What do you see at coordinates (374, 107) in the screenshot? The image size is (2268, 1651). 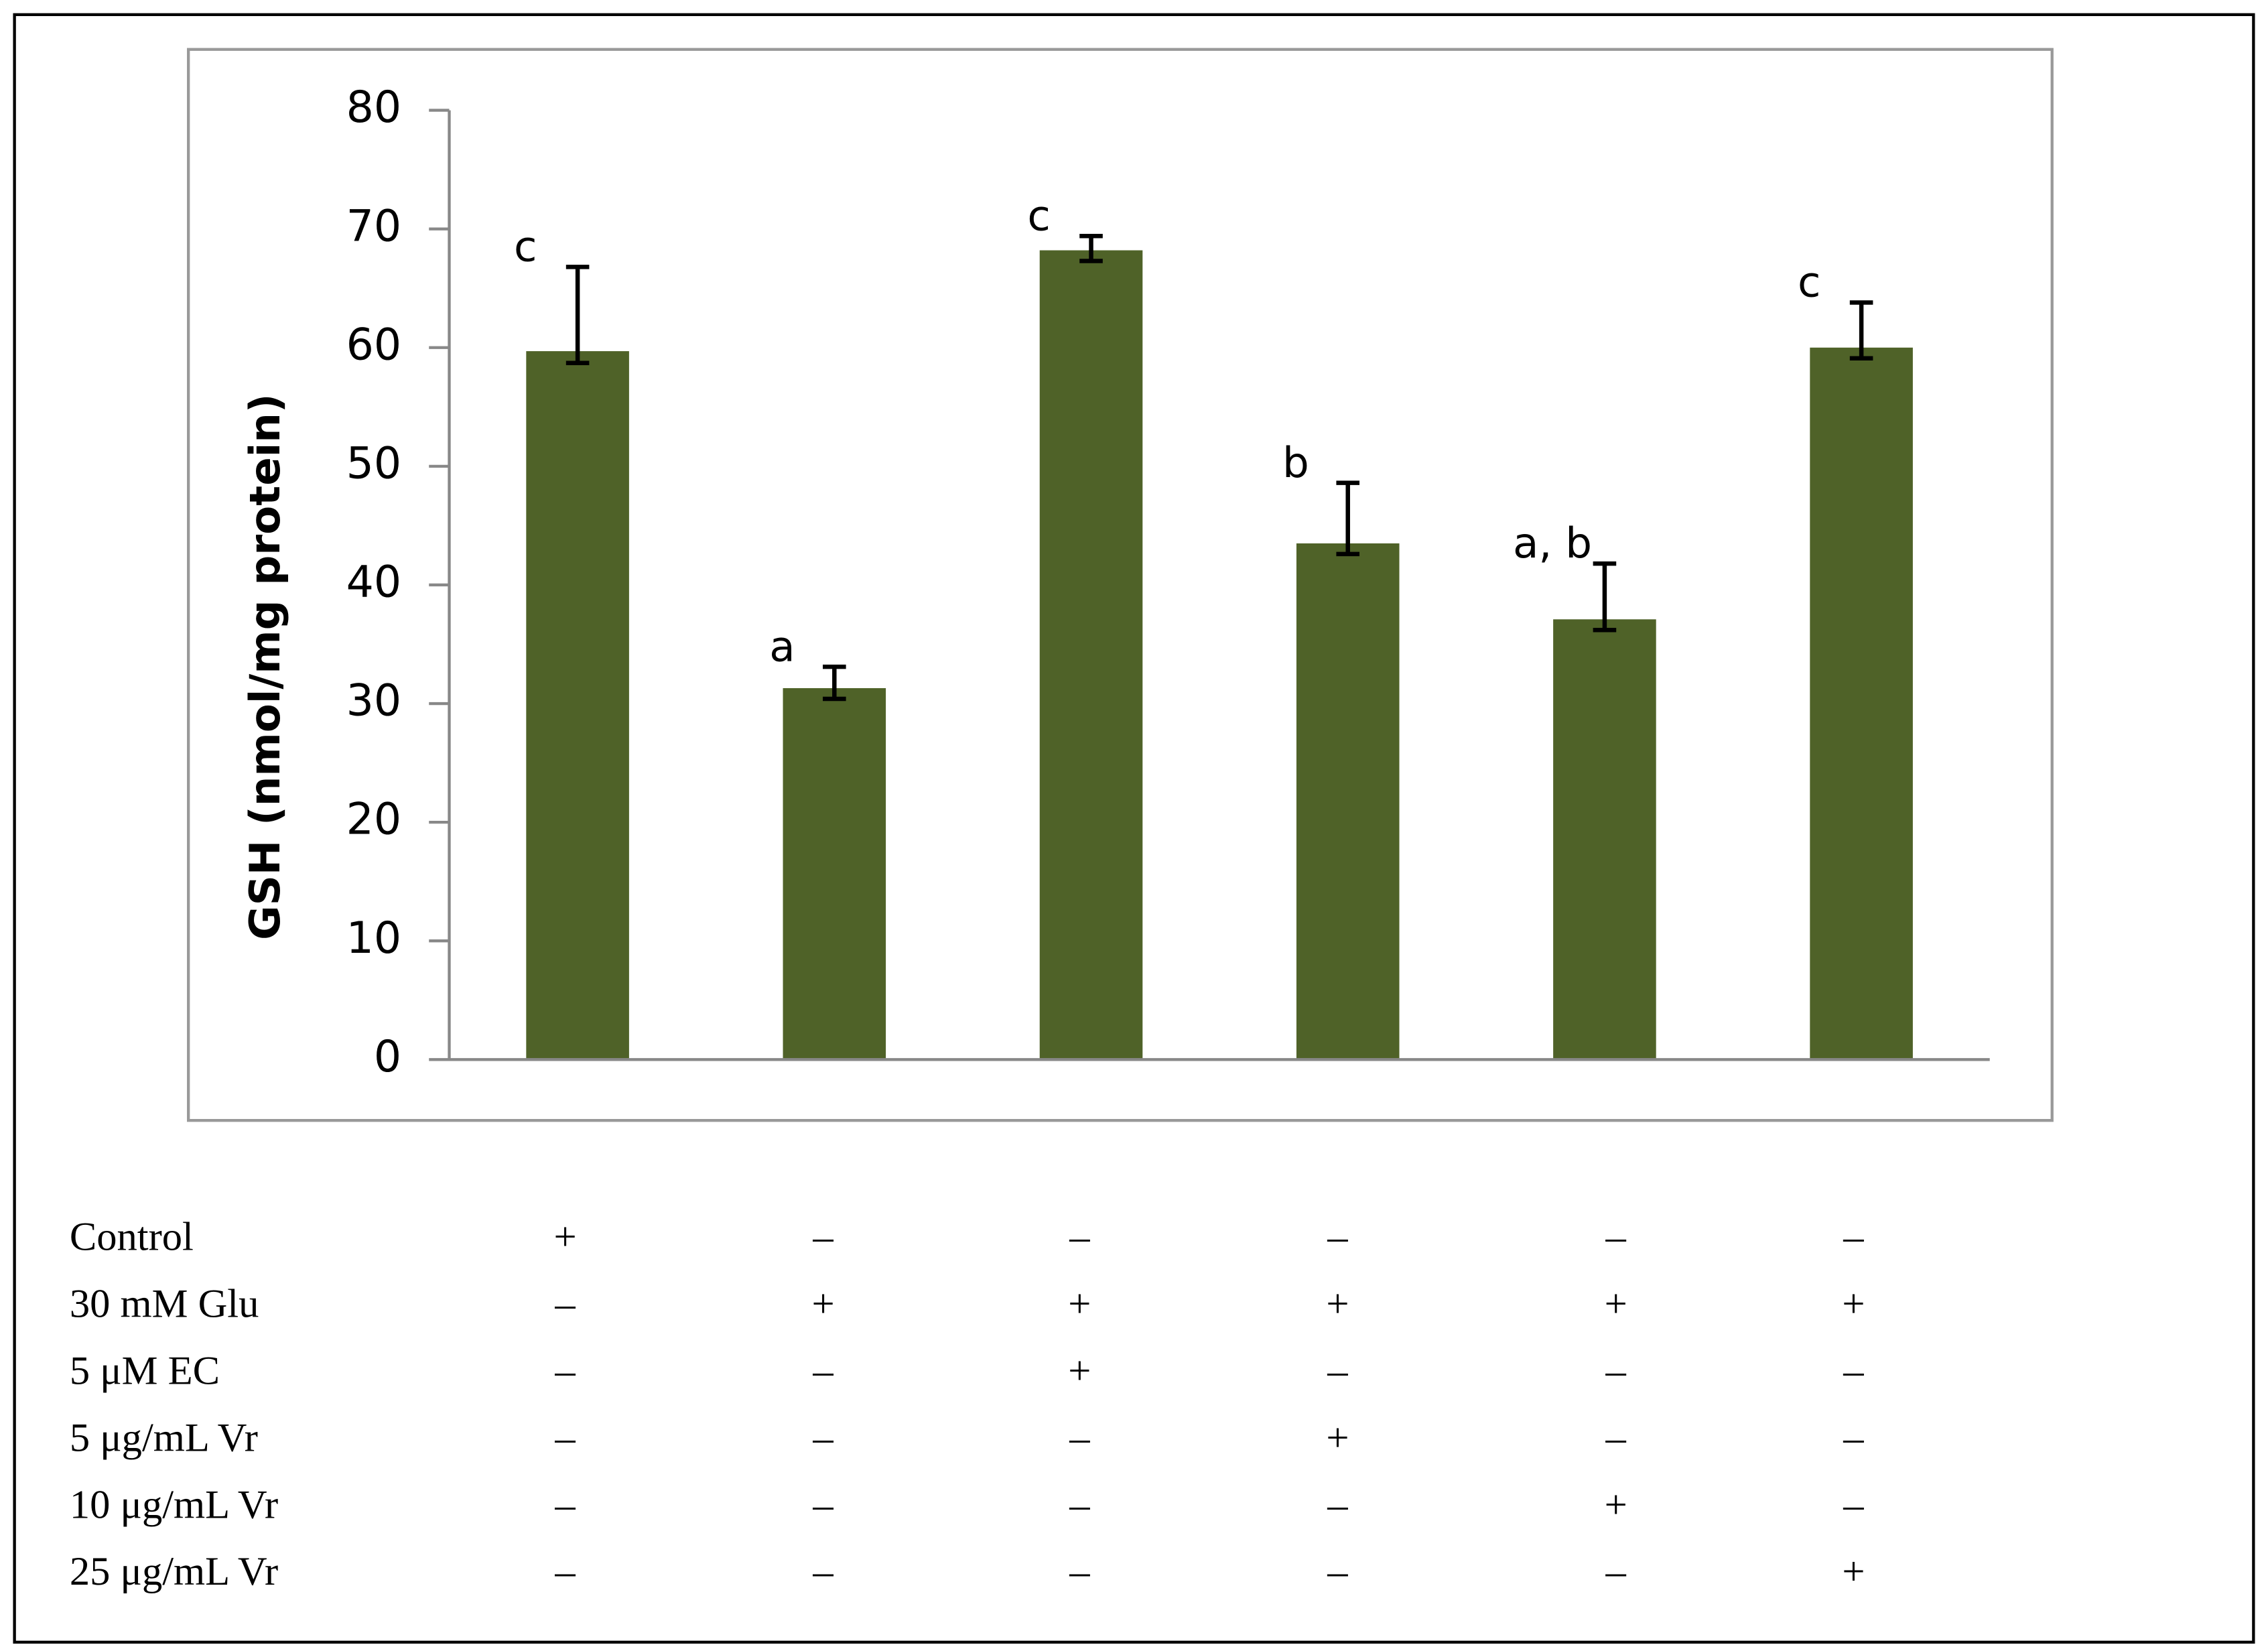 I see `y-tick-label: 80` at bounding box center [374, 107].